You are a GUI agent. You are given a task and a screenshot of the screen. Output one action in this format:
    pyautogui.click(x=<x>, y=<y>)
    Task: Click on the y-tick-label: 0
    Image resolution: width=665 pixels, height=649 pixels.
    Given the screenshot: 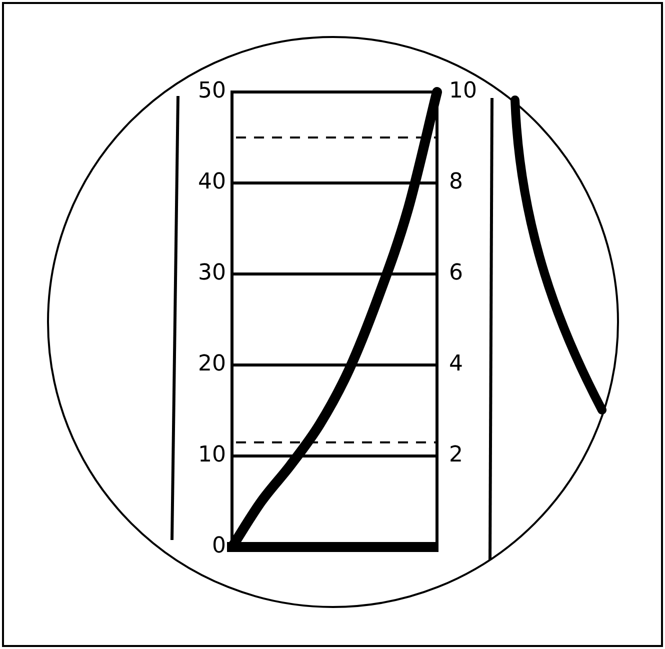 What is the action you would take?
    pyautogui.click(x=219, y=546)
    